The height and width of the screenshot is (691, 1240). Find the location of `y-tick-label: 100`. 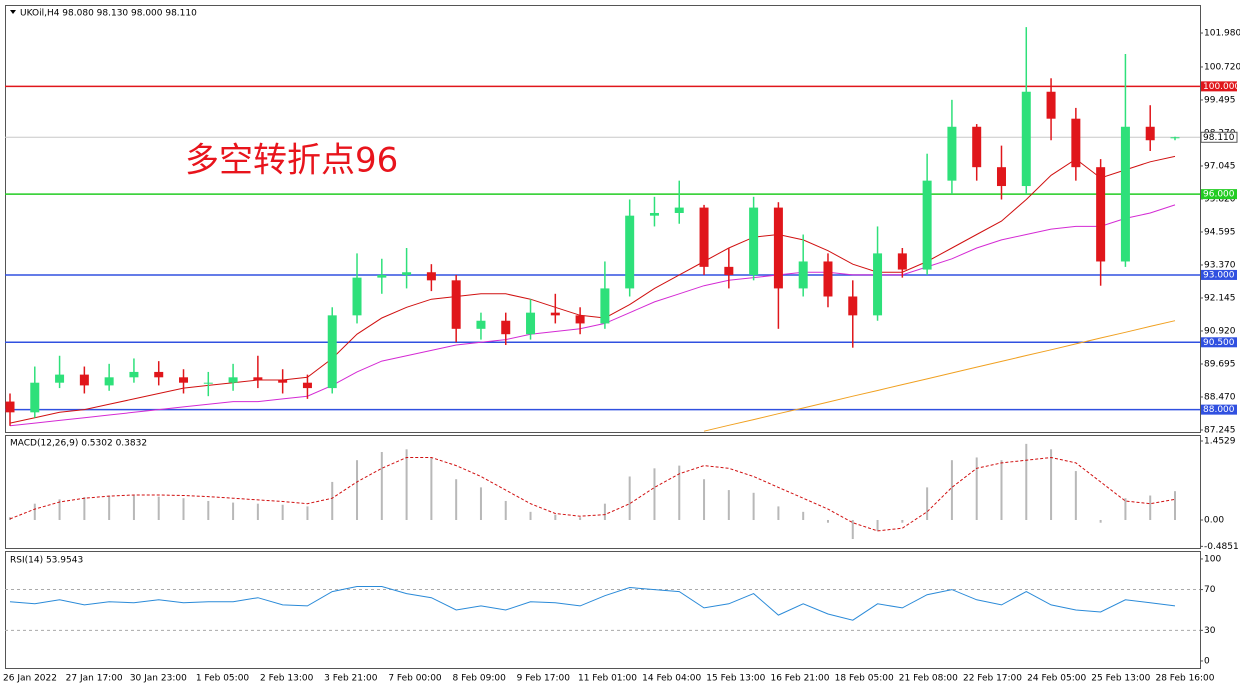

y-tick-label: 100 is located at coordinates (1212, 559).